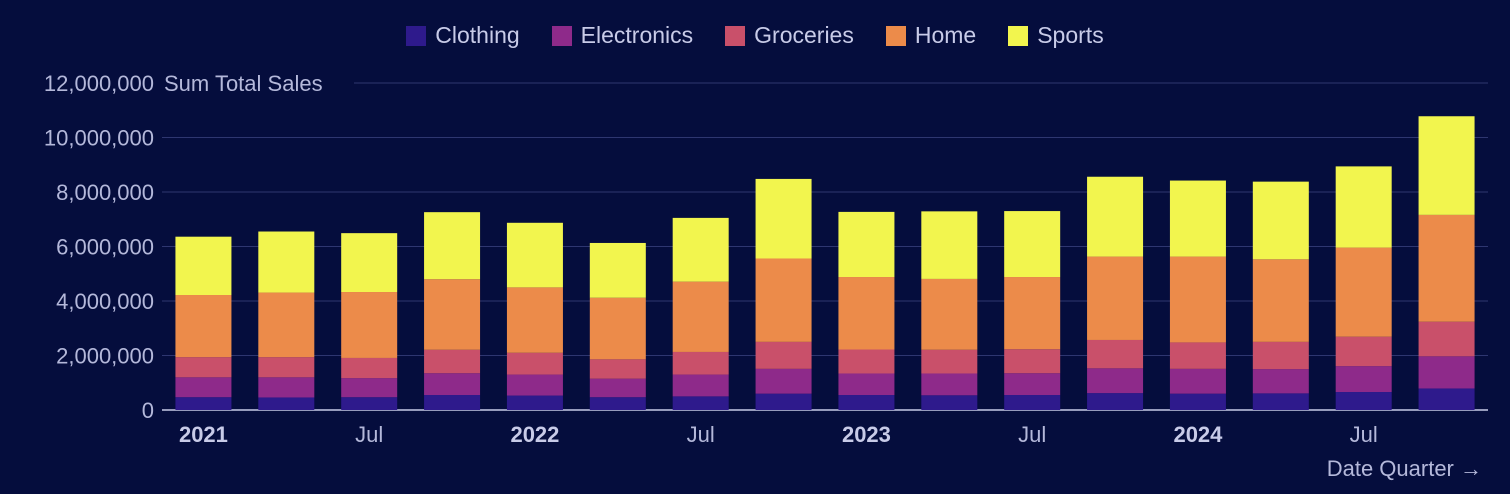 Image resolution: width=1510 pixels, height=494 pixels. What do you see at coordinates (622, 35) in the screenshot?
I see `legend-item-electronics: Electronics` at bounding box center [622, 35].